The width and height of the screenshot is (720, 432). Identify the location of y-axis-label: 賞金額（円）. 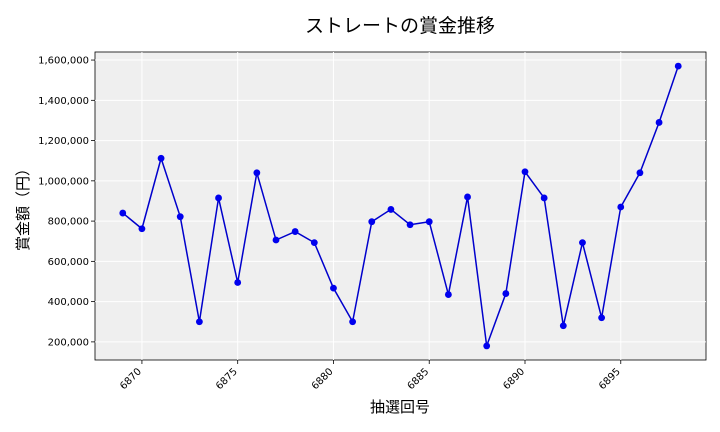
(23, 206).